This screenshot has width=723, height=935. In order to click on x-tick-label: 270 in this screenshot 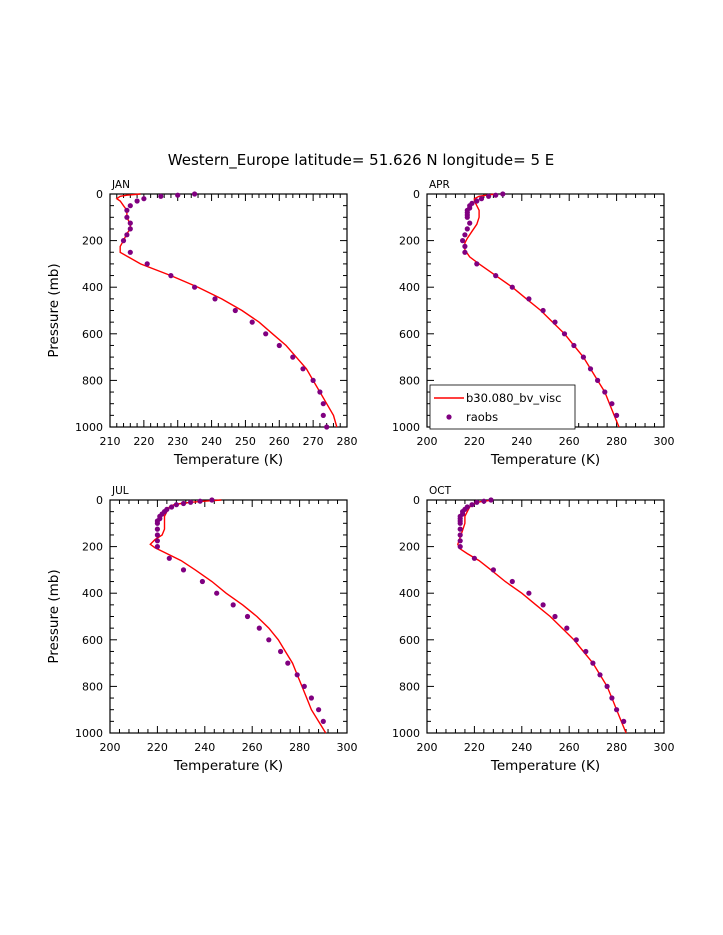, I will do `click(313, 441)`.